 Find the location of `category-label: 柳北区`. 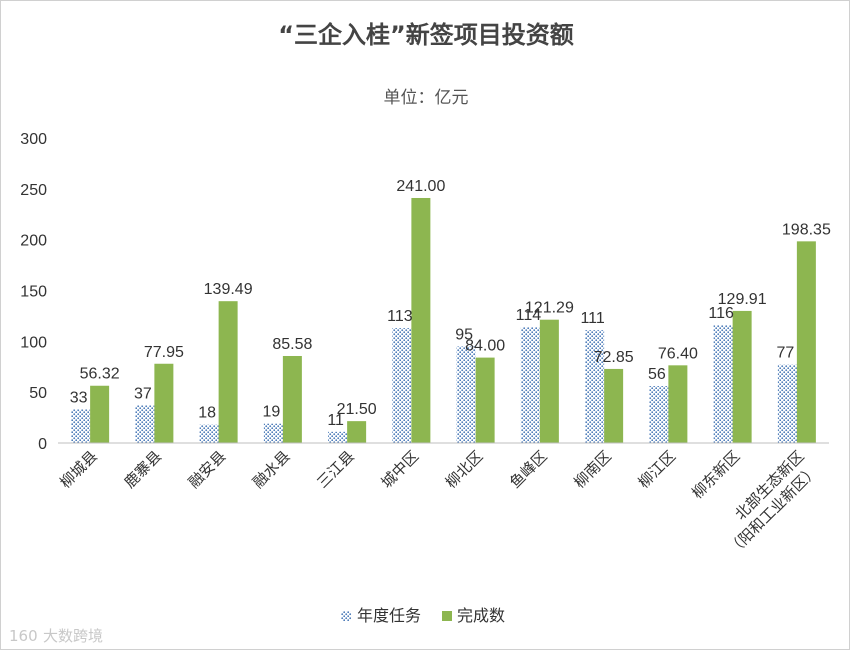

category-label: 柳北区 is located at coordinates (464, 469).